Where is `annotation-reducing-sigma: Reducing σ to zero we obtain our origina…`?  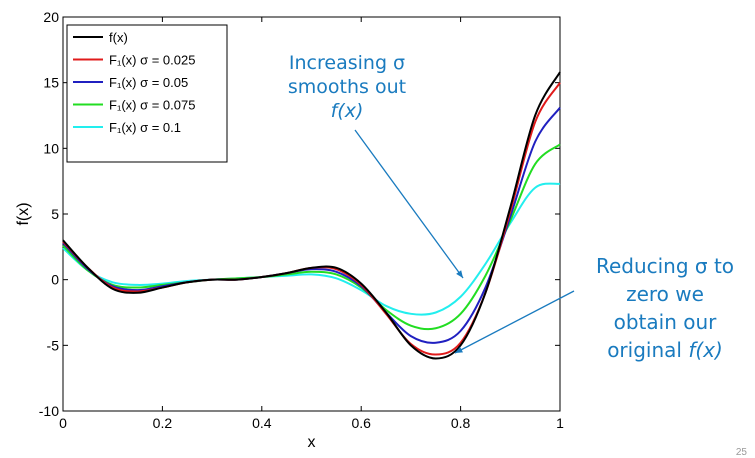
annotation-reducing-sigma: Reducing σ to zero we obtain our origina… is located at coordinates (665, 308).